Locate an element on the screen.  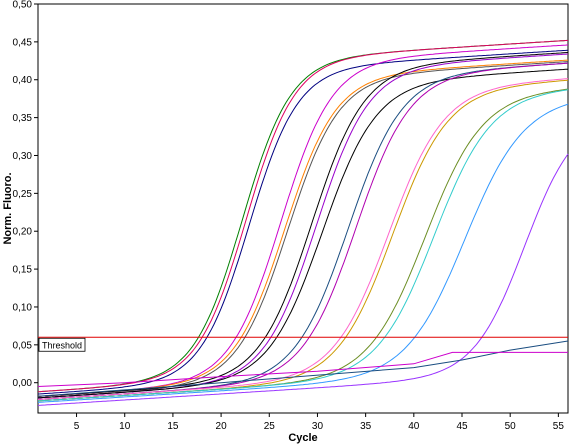
x-tick-label: 40 is located at coordinates (414, 426).